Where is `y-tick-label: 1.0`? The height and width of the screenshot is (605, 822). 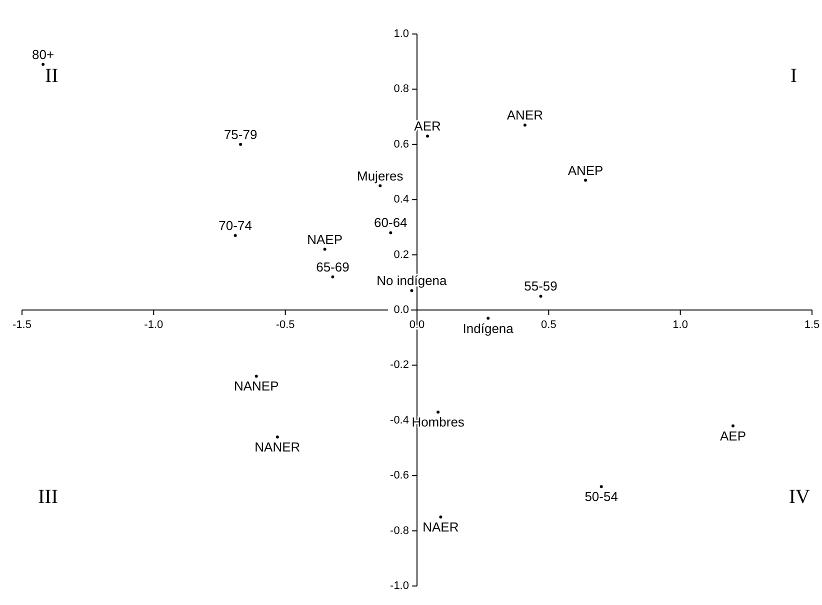 y-tick-label: 1.0 is located at coordinates (401, 34).